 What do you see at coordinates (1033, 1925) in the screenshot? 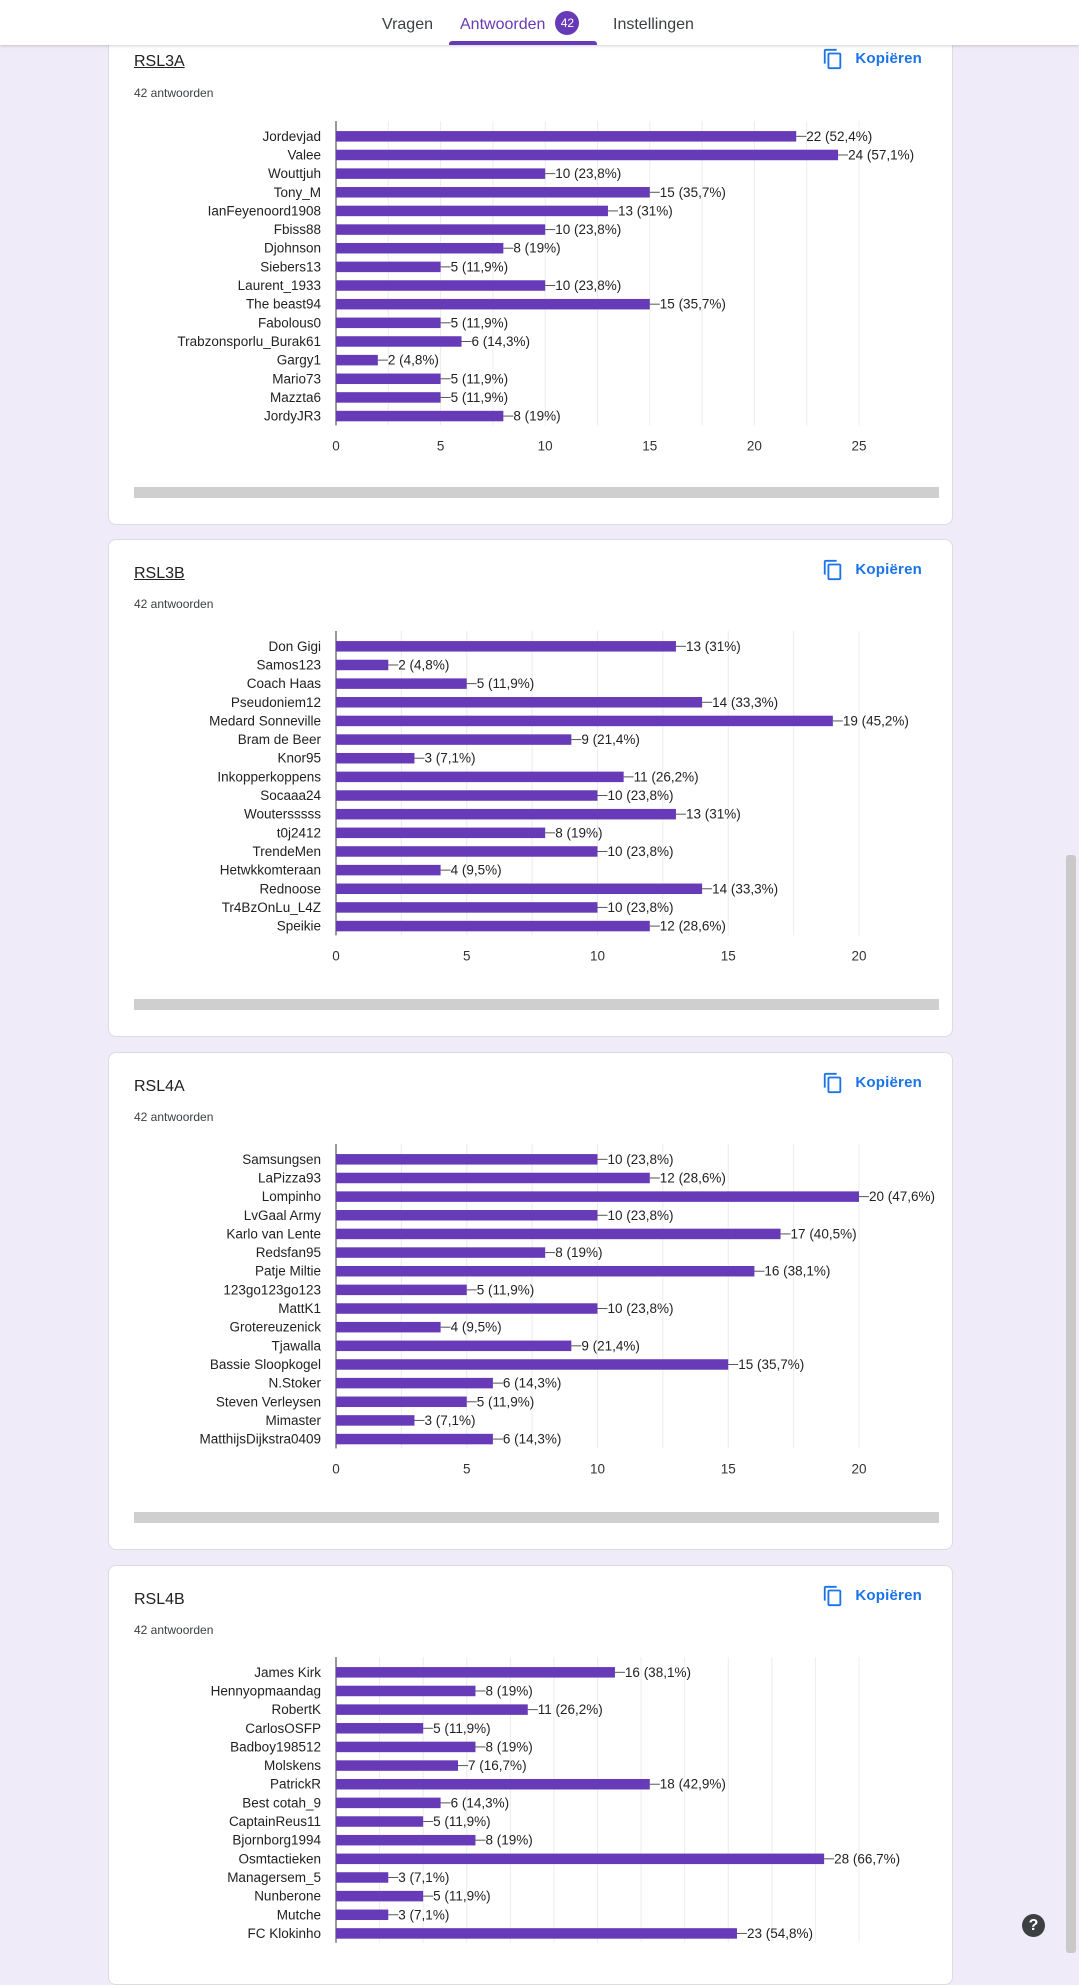
I see `help-button: ?` at bounding box center [1033, 1925].